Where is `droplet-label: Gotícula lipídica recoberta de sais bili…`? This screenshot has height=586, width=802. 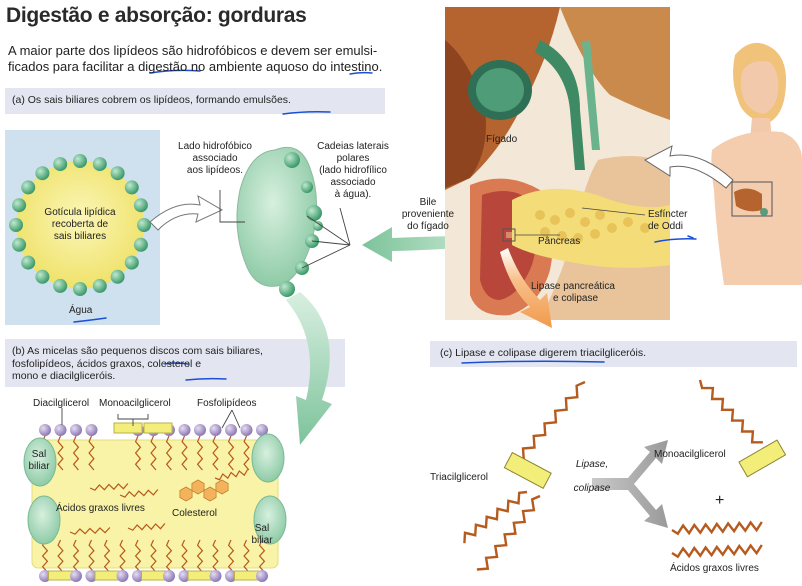 droplet-label: Gotícula lipídica recoberta de sais bili… is located at coordinates (80, 224).